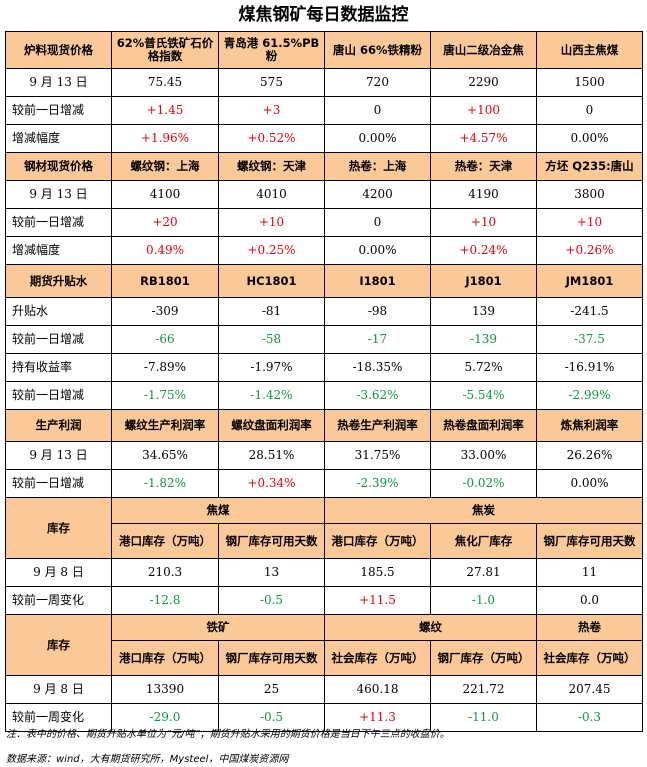 The height and width of the screenshot is (767, 647). I want to click on table-row: 较前一日增减 -1.82% +0.34% -2.39% -0.02% 0.00%, so click(324, 483).